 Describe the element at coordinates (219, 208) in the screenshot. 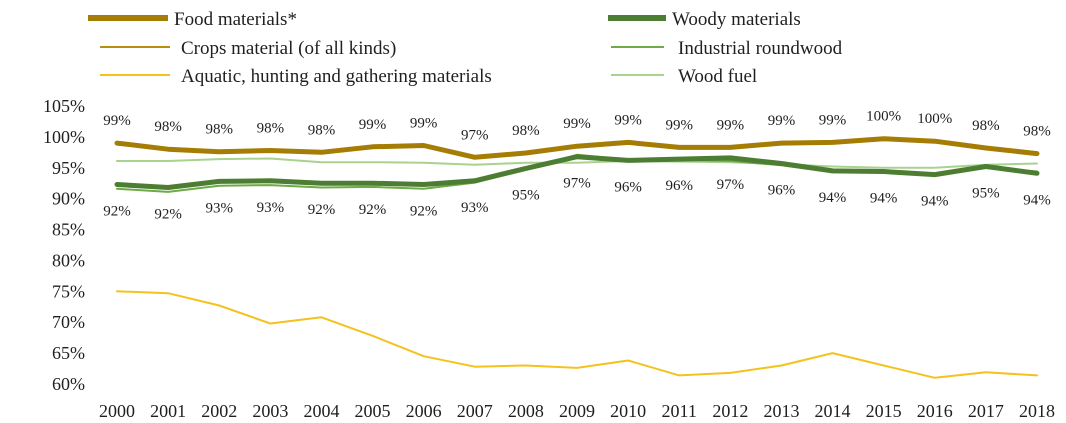

I see `data-label-woody-materials-2002: 93%` at that location.